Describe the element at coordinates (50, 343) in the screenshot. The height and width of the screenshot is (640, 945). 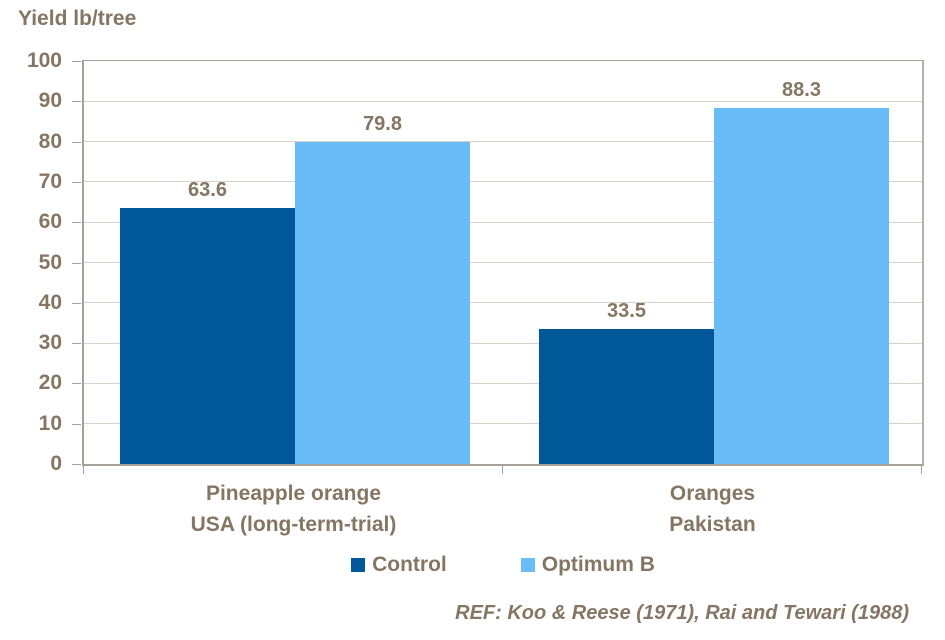
I see `y-axis-tick-label: 30` at that location.